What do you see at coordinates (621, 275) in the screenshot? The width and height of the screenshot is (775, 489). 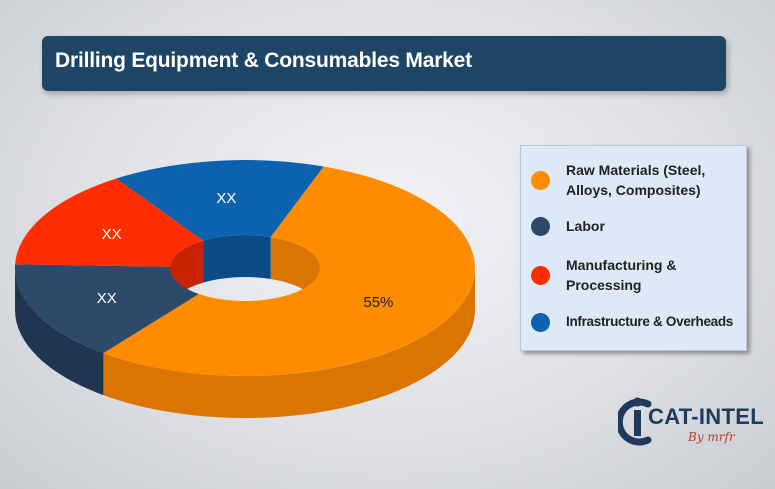 I see `legend-label-manufacturing: Manufacturing & Processing` at bounding box center [621, 275].